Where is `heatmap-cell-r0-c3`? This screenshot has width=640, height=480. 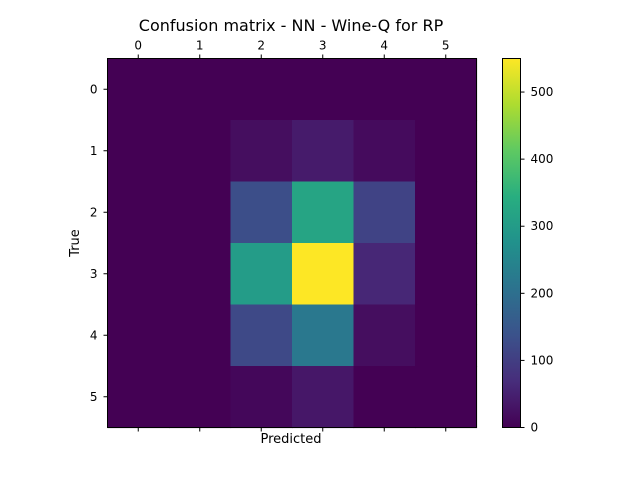
heatmap-cell-r0-c3 is located at coordinates (323, 89).